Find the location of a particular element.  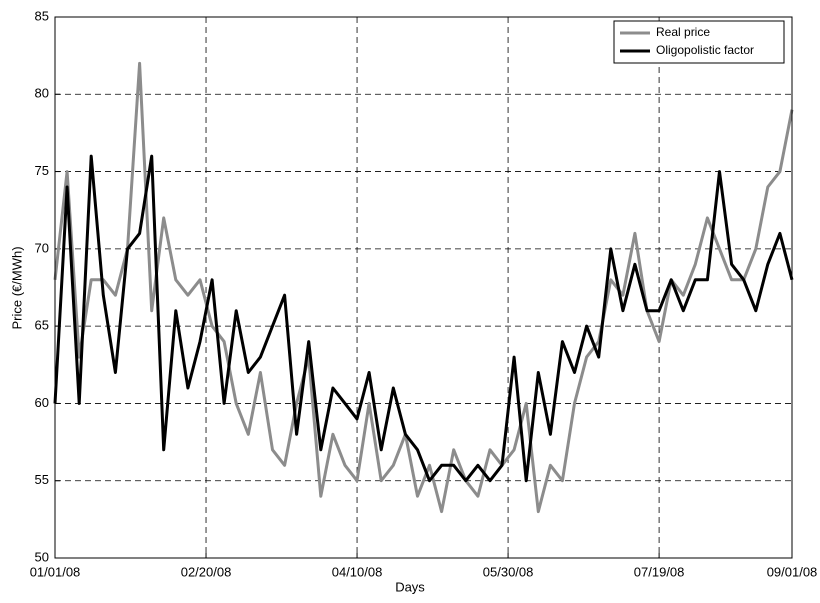

x-tick-label: 05/30/08 is located at coordinates (508, 571).